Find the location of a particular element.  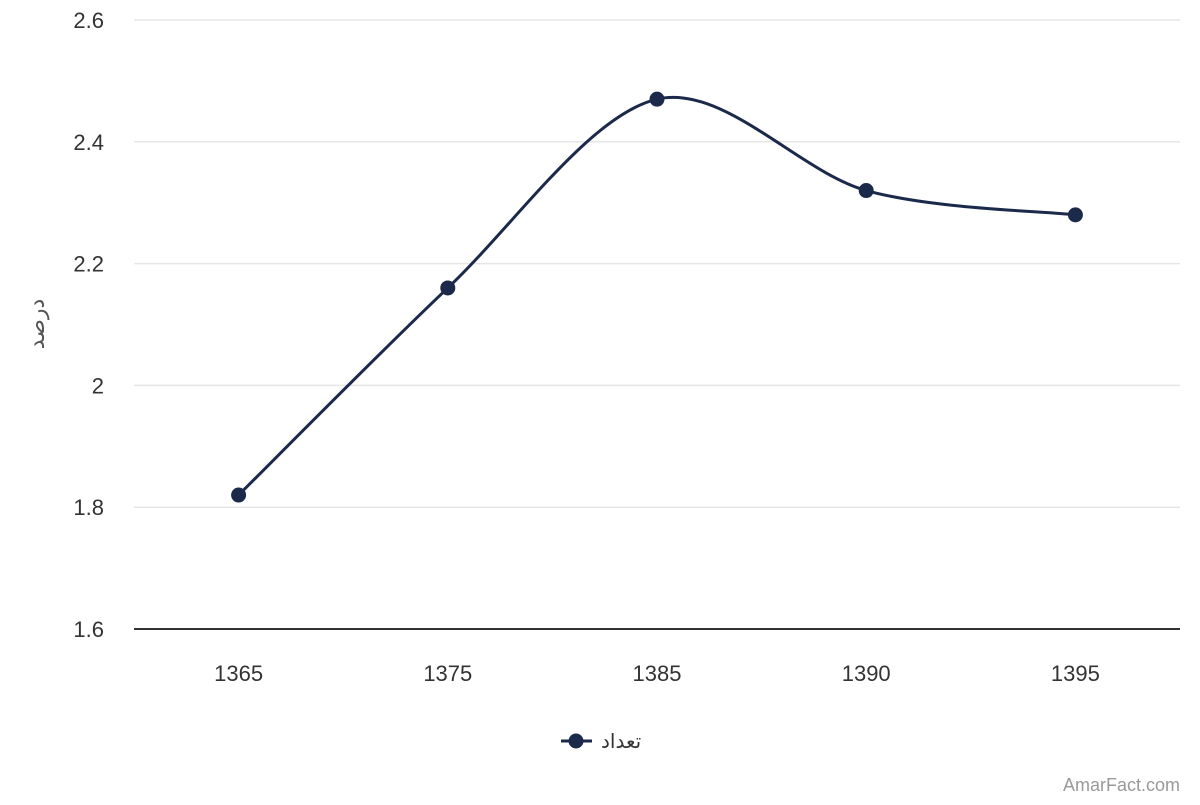

legend-label: تعداد is located at coordinates (621, 741).